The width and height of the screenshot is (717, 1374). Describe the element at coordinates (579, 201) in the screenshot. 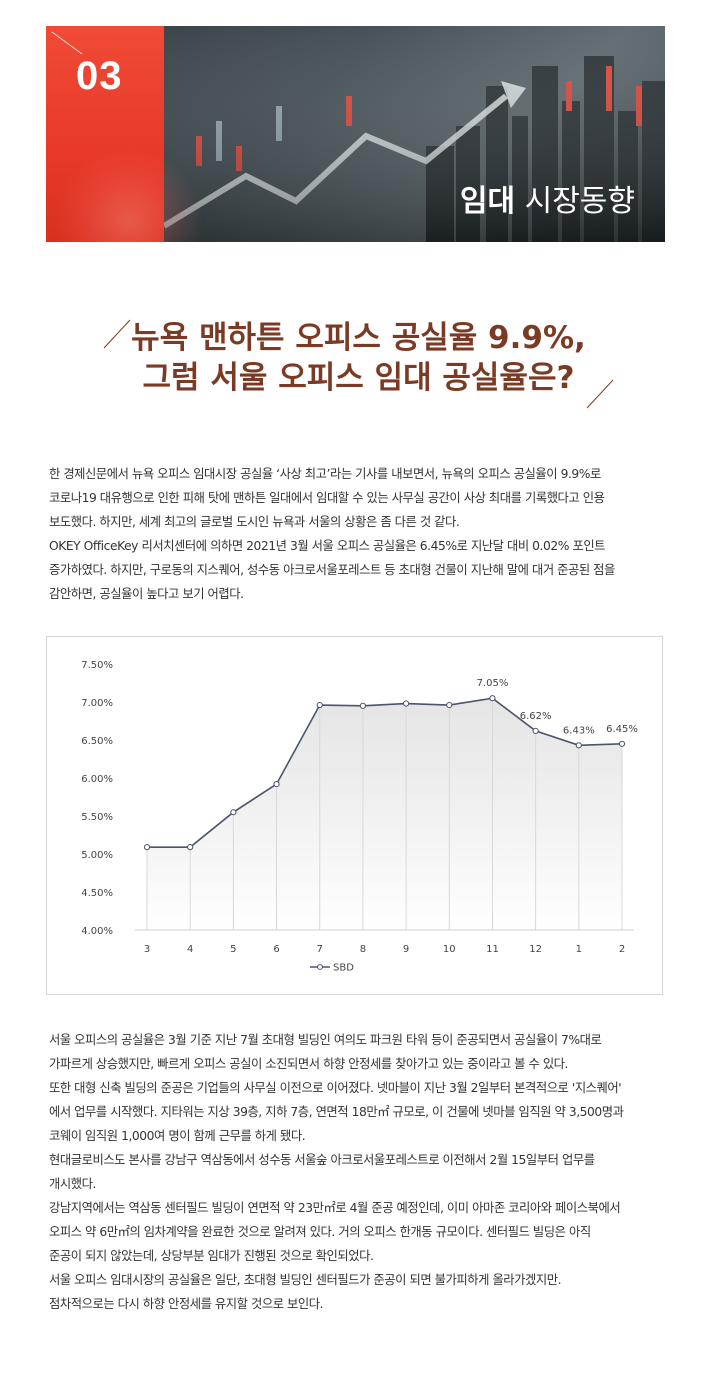

I see `section-title-light: 시장동향` at that location.